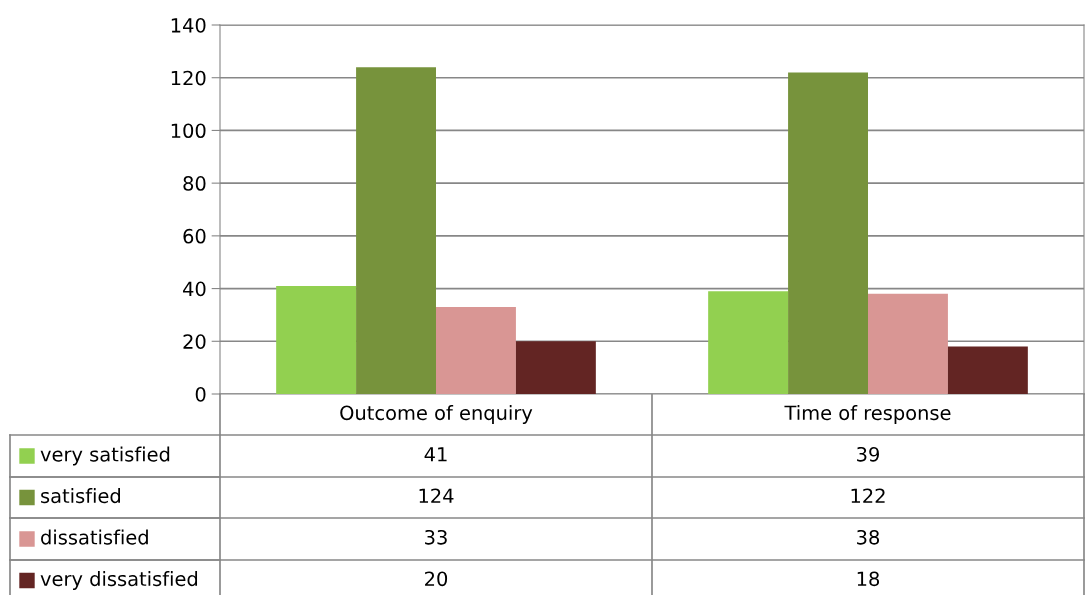  What do you see at coordinates (868, 537) in the screenshot?
I see `data-label: 38` at bounding box center [868, 537].